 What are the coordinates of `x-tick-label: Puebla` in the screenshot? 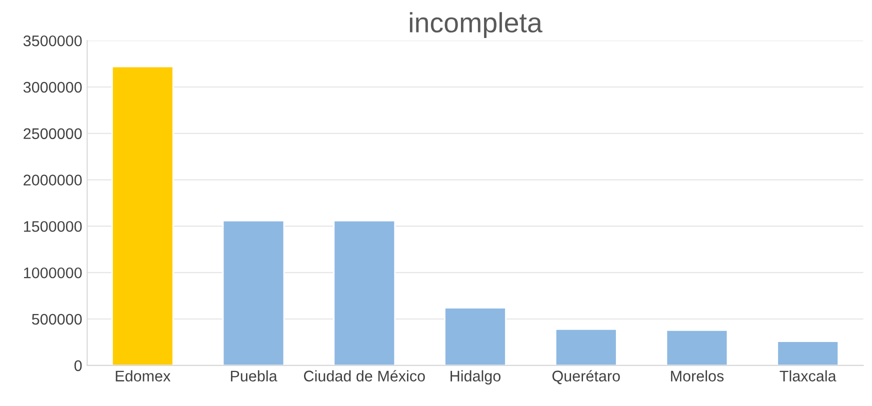 It's located at (254, 376).